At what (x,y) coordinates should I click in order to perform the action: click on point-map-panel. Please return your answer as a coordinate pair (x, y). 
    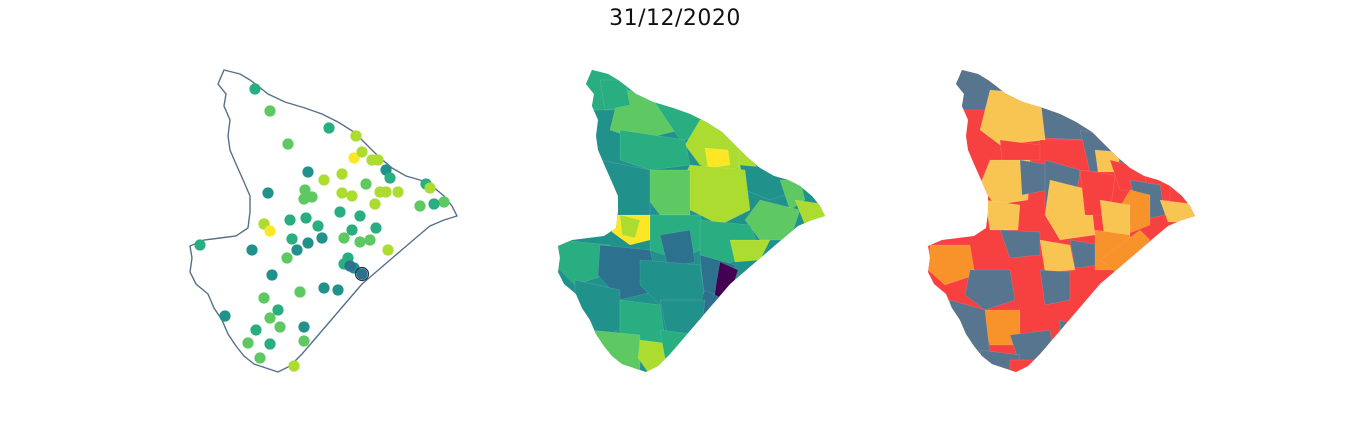
    Looking at the image, I should click on (323, 221).